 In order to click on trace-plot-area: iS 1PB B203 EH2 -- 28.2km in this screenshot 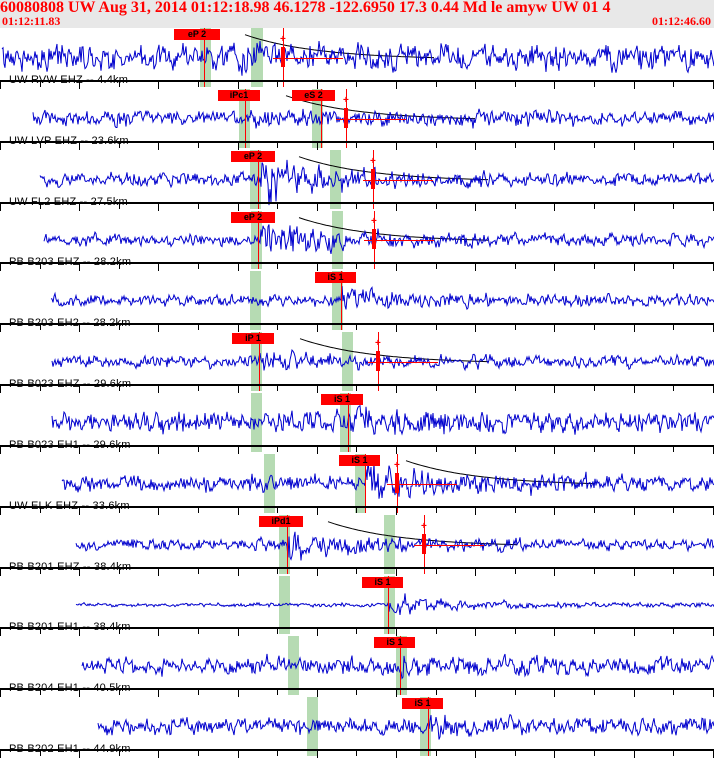, I will do `click(357, 301)`.